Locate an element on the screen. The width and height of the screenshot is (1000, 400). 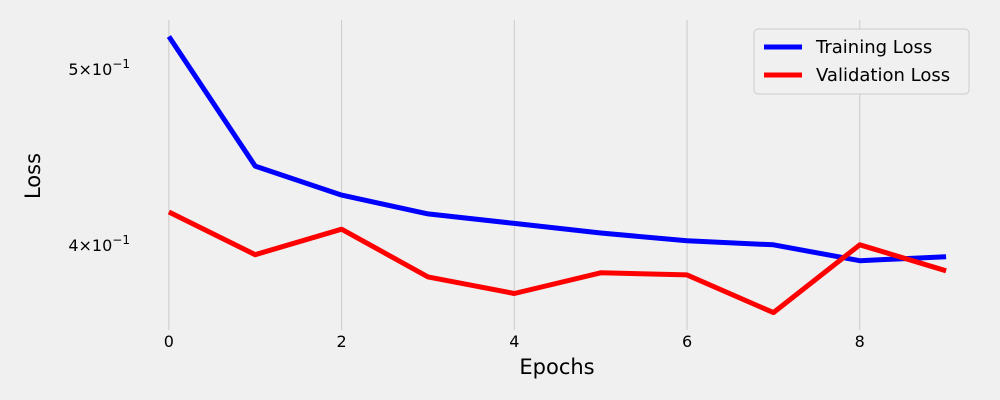
x-axis-label: Epochs is located at coordinates (556, 367).